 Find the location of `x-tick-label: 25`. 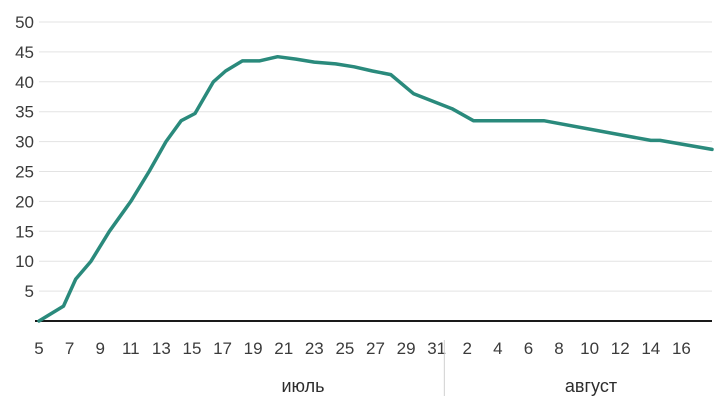

x-tick-label: 25 is located at coordinates (344, 348).